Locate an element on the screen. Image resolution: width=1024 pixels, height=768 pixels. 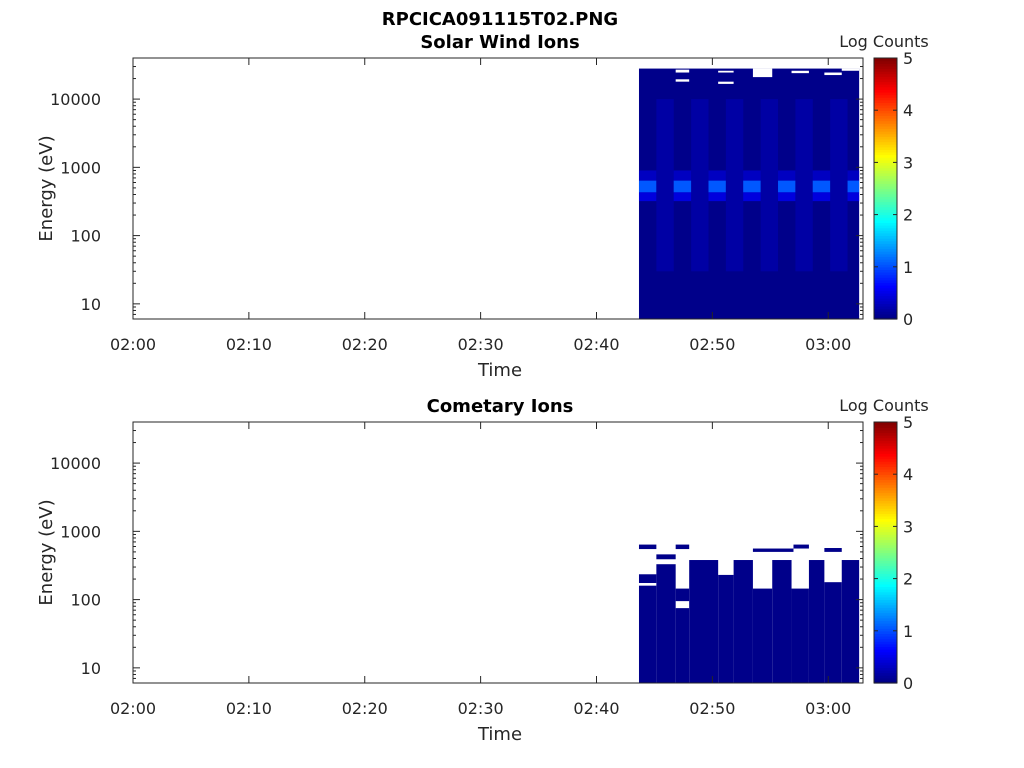
y-tick-label: 10 is located at coordinates (91, 304).